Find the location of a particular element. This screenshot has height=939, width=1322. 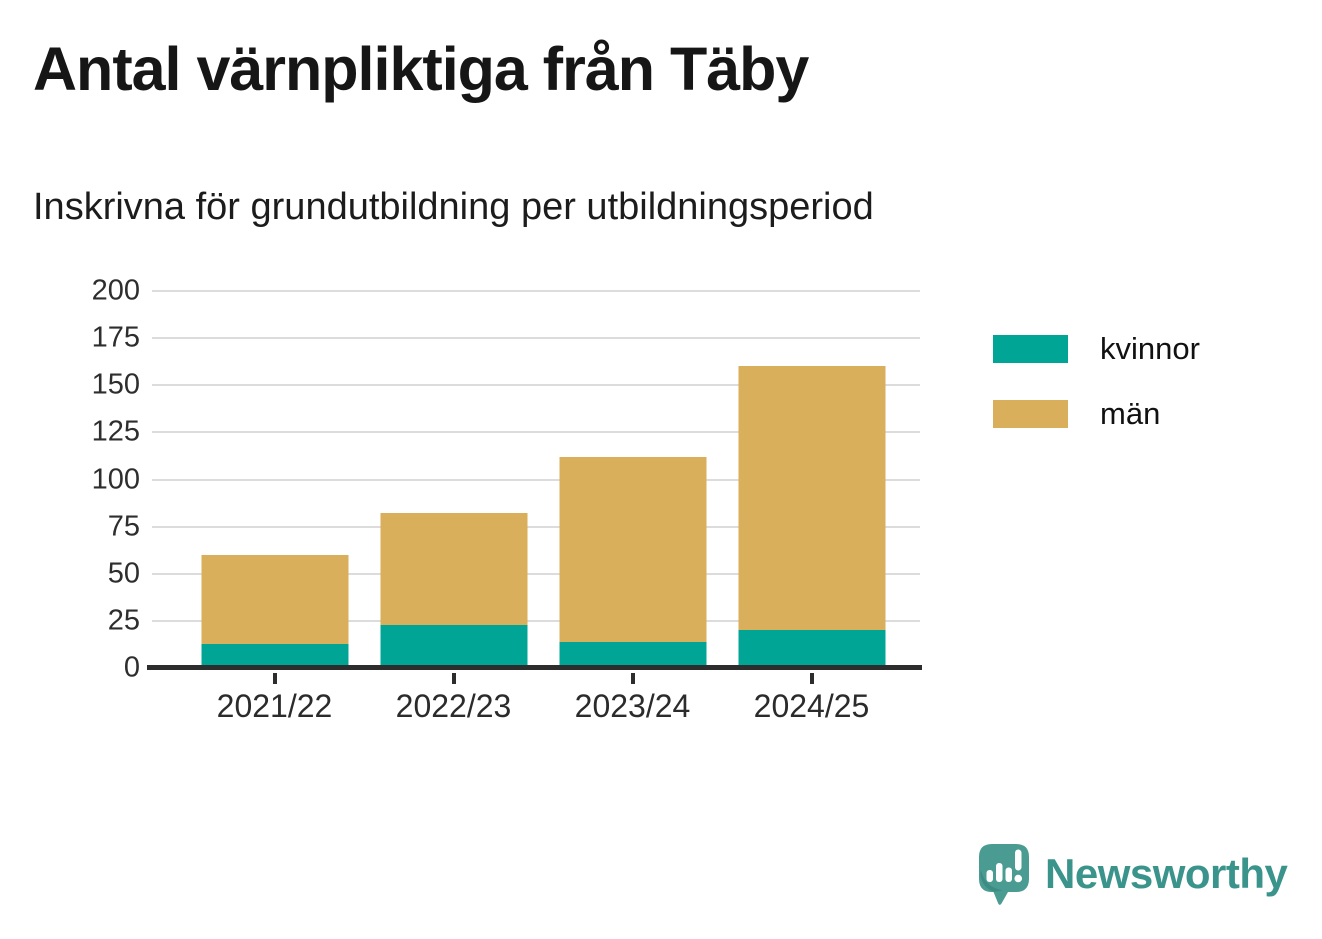

bar-group-2021/22 is located at coordinates (274, 487).